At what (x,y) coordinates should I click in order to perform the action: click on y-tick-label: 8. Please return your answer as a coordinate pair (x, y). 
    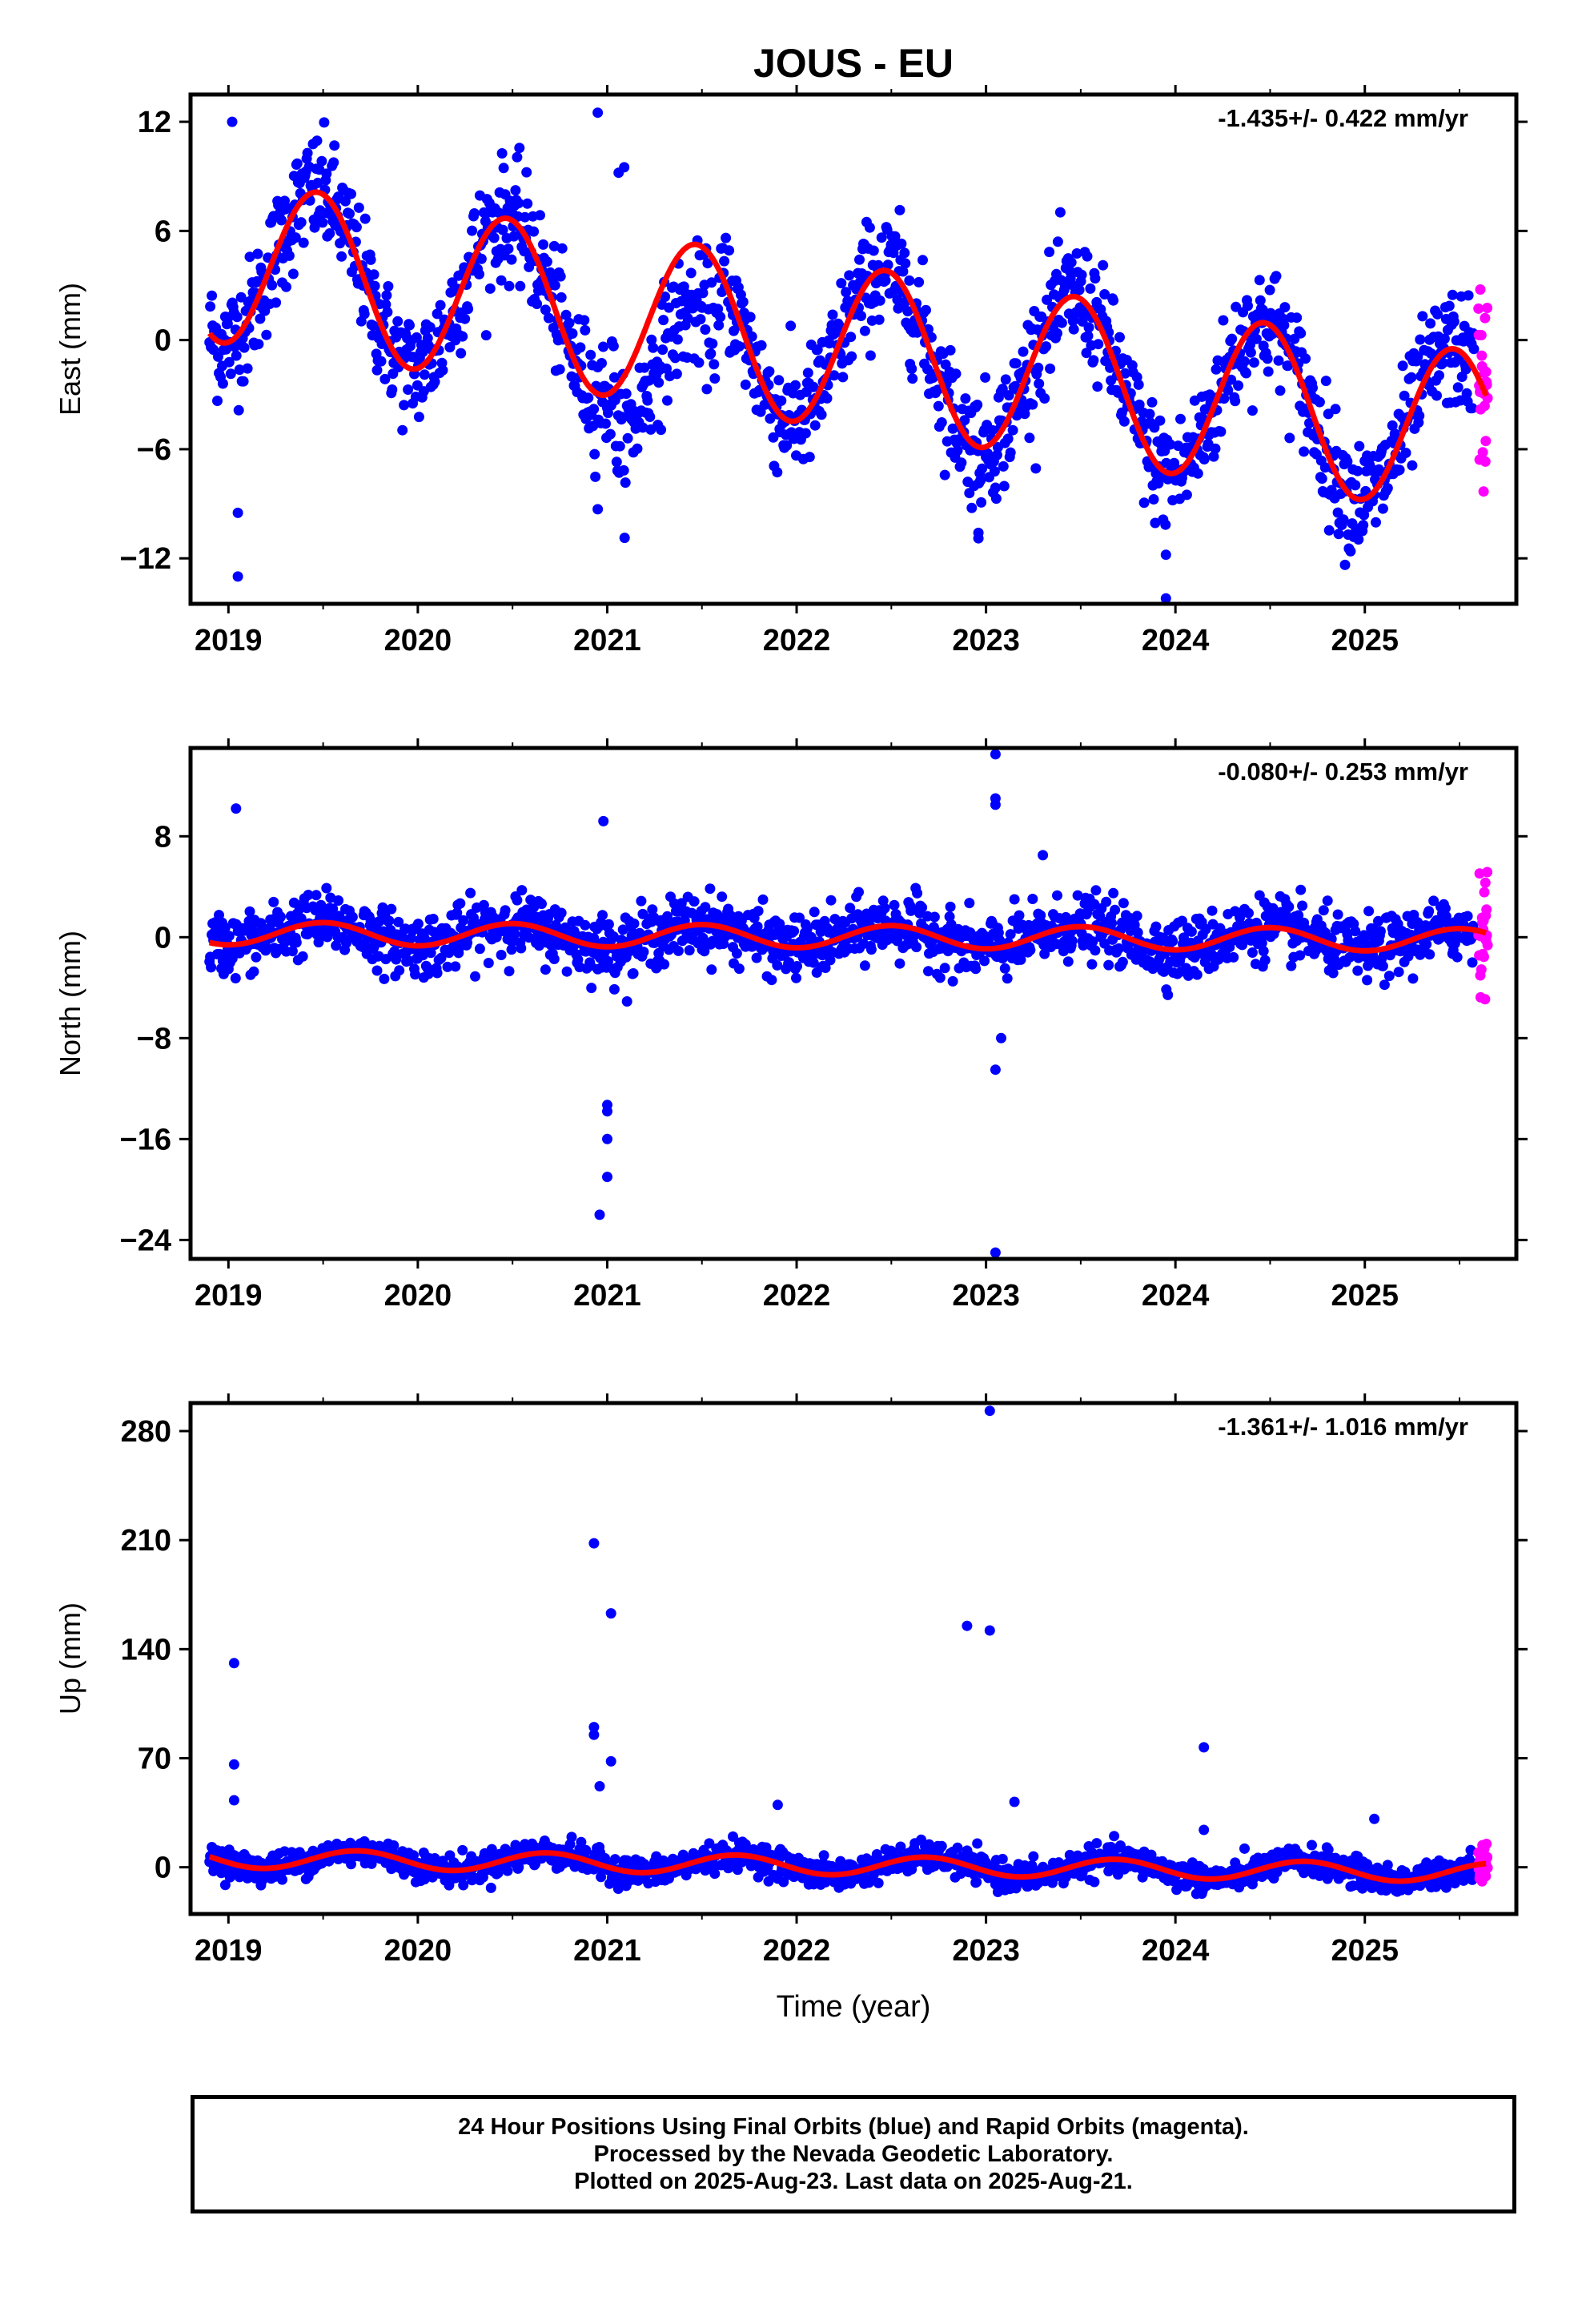
    Looking at the image, I should click on (163, 837).